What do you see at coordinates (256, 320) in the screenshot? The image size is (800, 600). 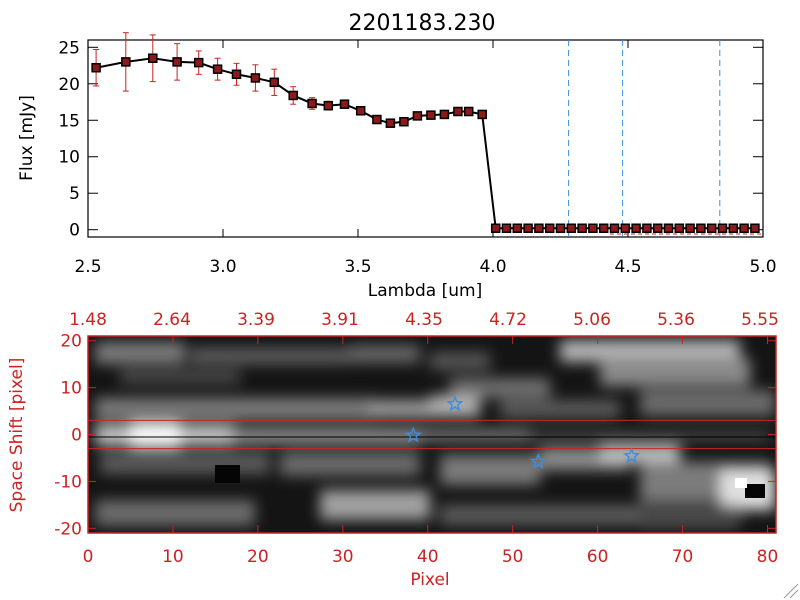 I see `image-top-tick-label: 3.39` at bounding box center [256, 320].